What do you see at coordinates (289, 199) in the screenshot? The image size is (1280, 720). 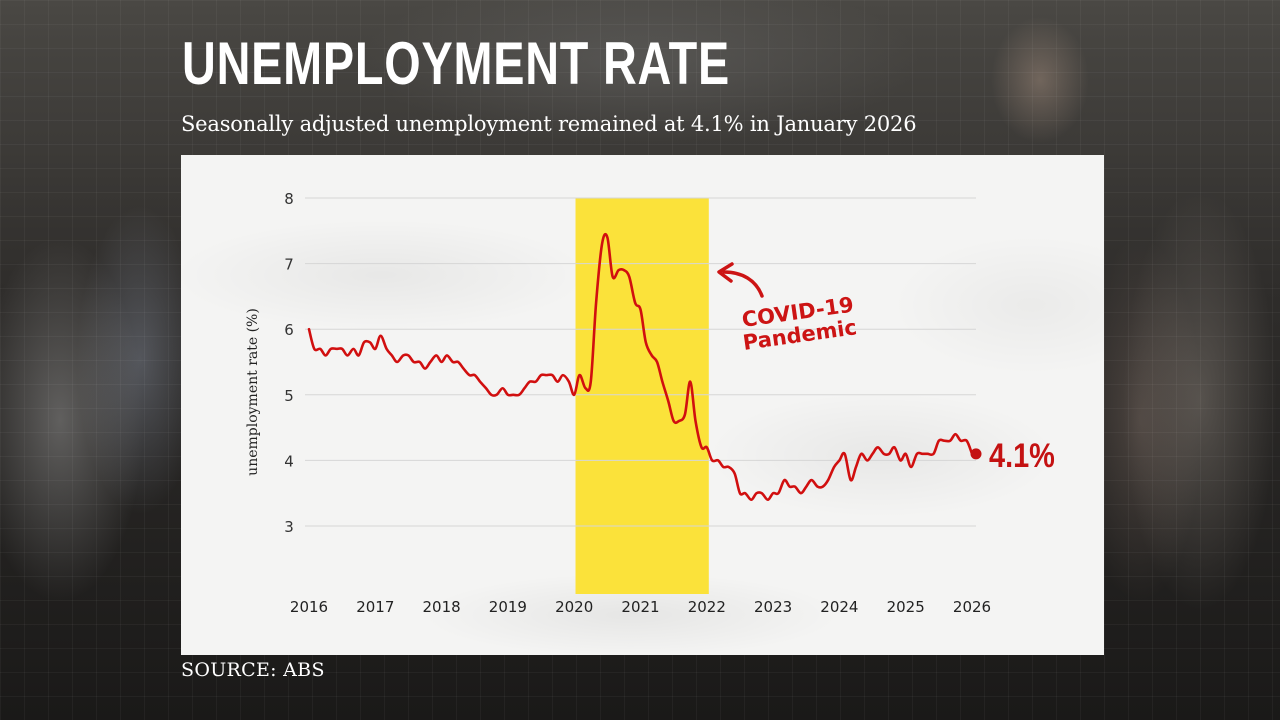 I see `y-tick-label: 8` at bounding box center [289, 199].